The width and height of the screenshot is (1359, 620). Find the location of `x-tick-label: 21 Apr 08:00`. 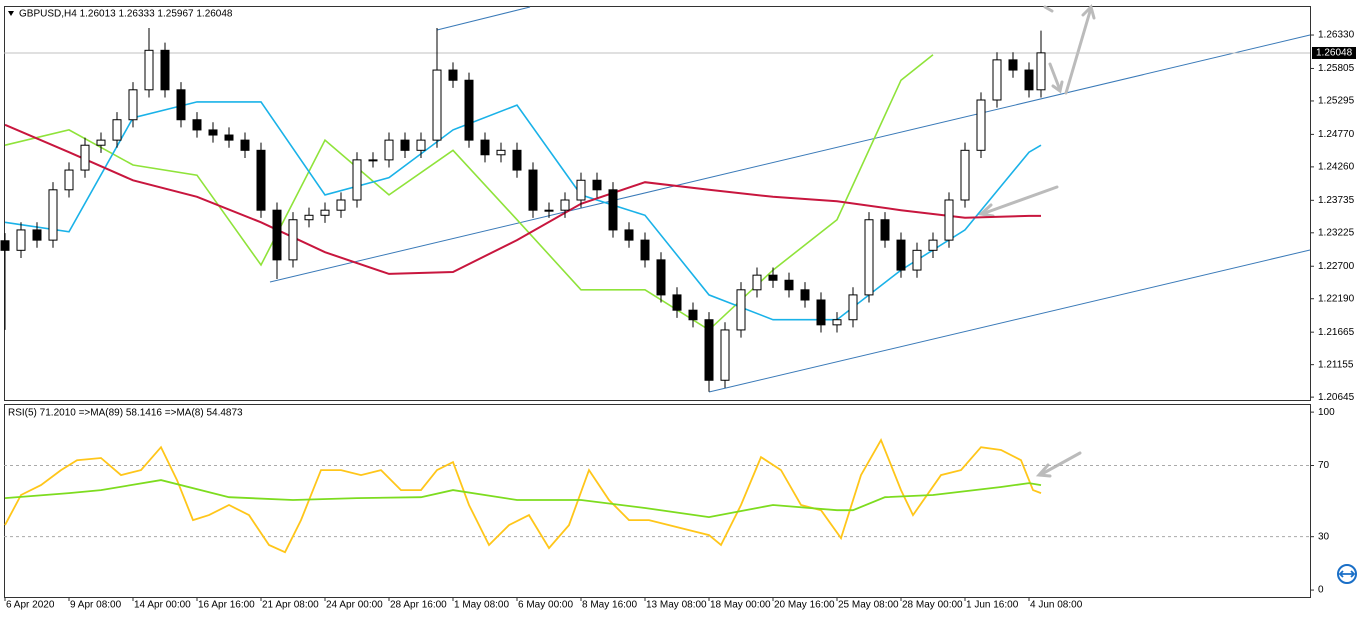

x-tick-label: 21 Apr 08:00 is located at coordinates (290, 605).